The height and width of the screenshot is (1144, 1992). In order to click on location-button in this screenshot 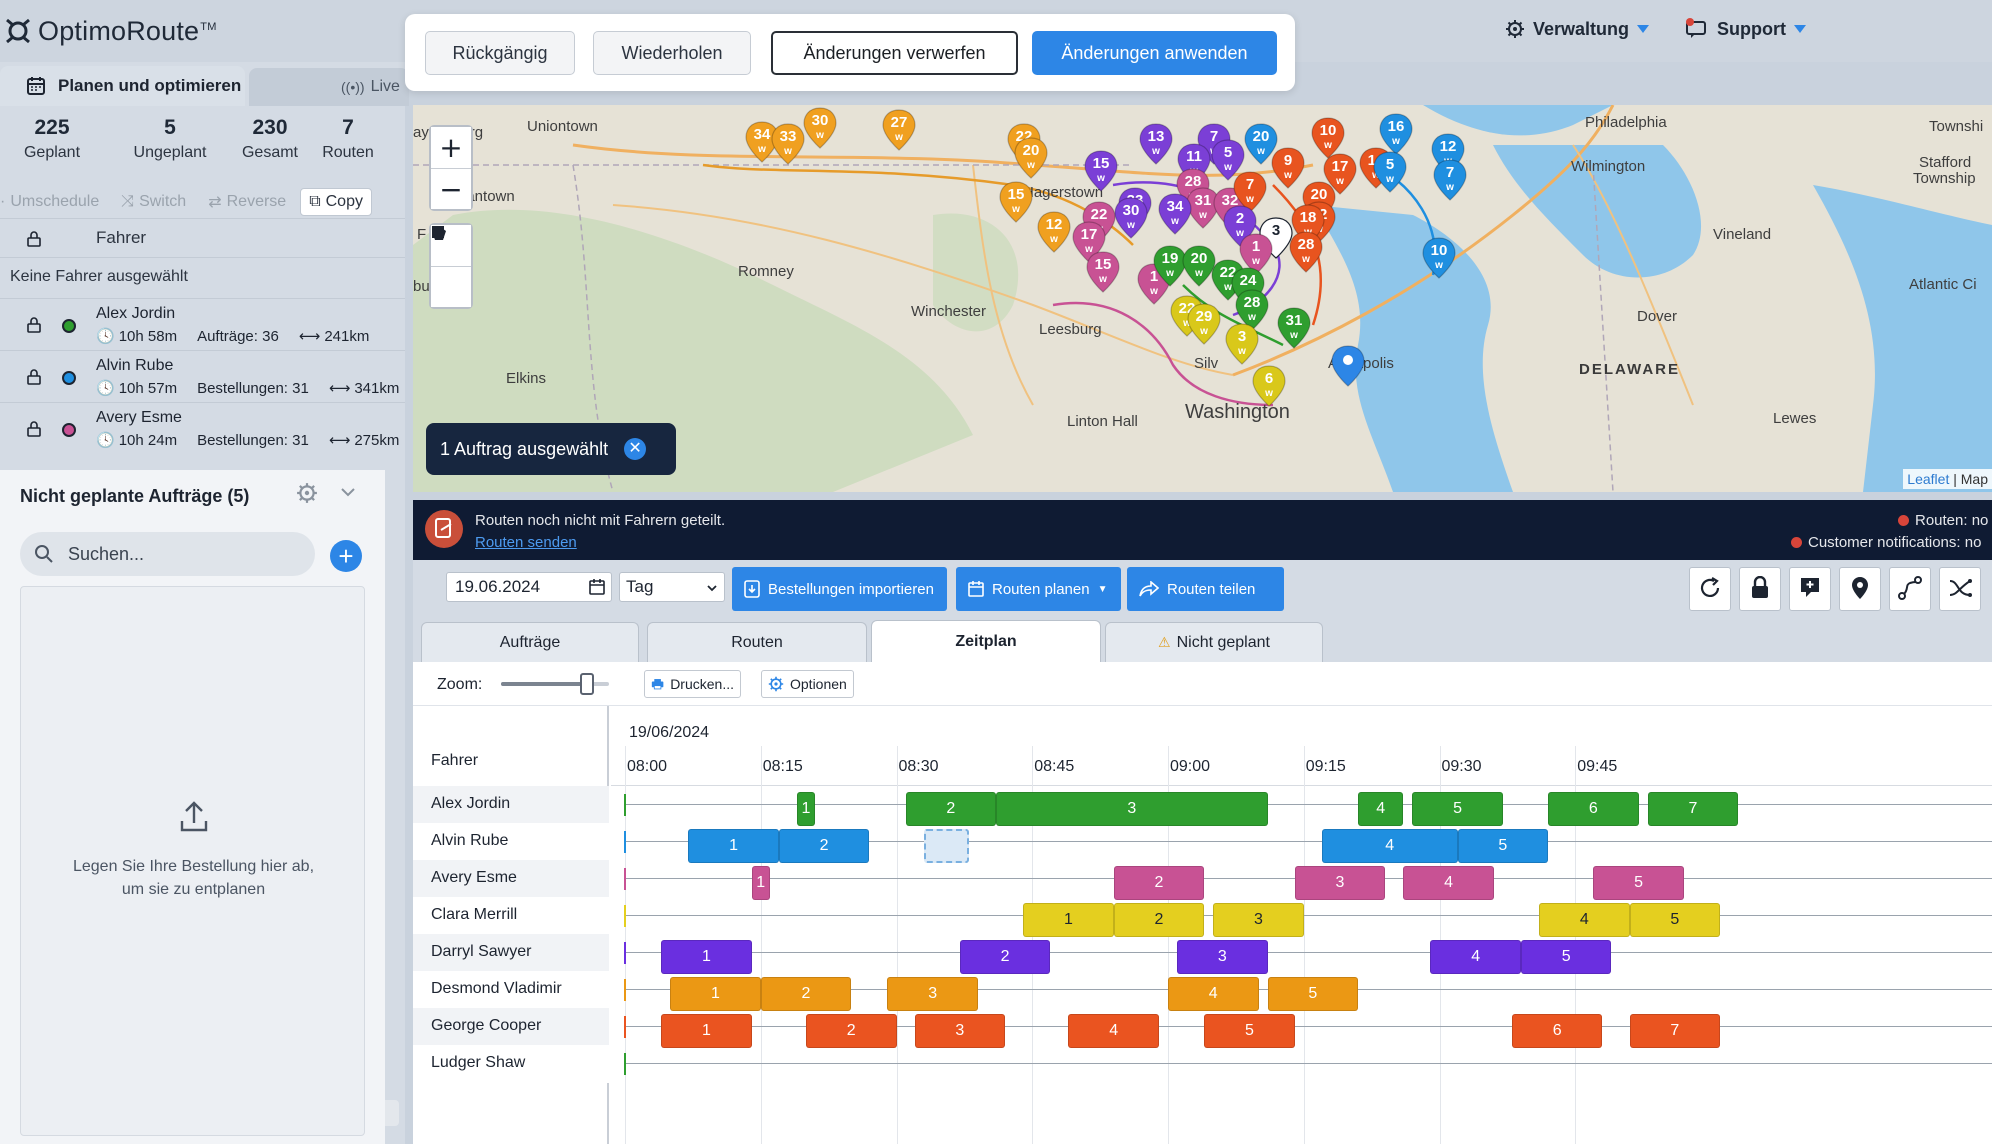, I will do `click(1860, 589)`.